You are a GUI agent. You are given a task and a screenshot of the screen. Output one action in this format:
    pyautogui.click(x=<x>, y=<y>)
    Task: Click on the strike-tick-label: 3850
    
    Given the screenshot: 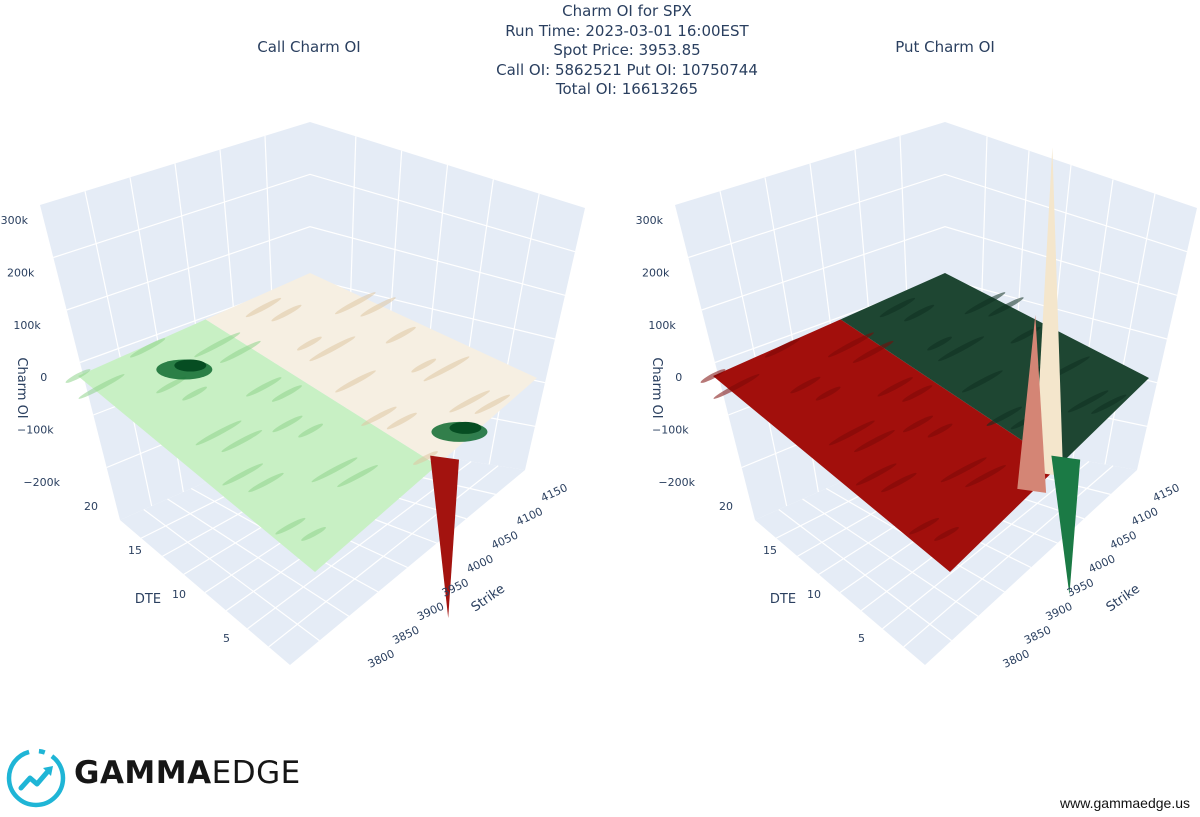 What is the action you would take?
    pyautogui.click(x=1037, y=635)
    